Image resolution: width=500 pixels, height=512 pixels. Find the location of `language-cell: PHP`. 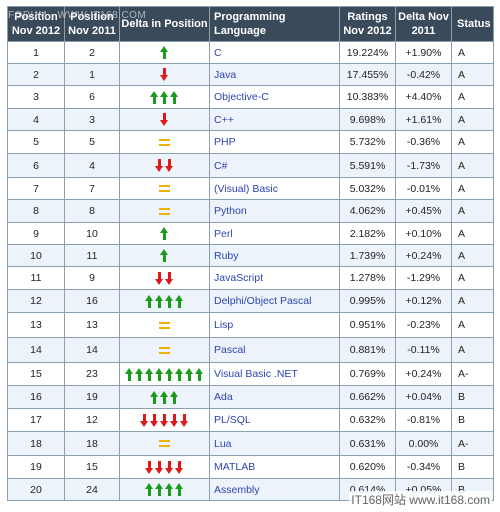

language-cell: PHP is located at coordinates (274, 142).